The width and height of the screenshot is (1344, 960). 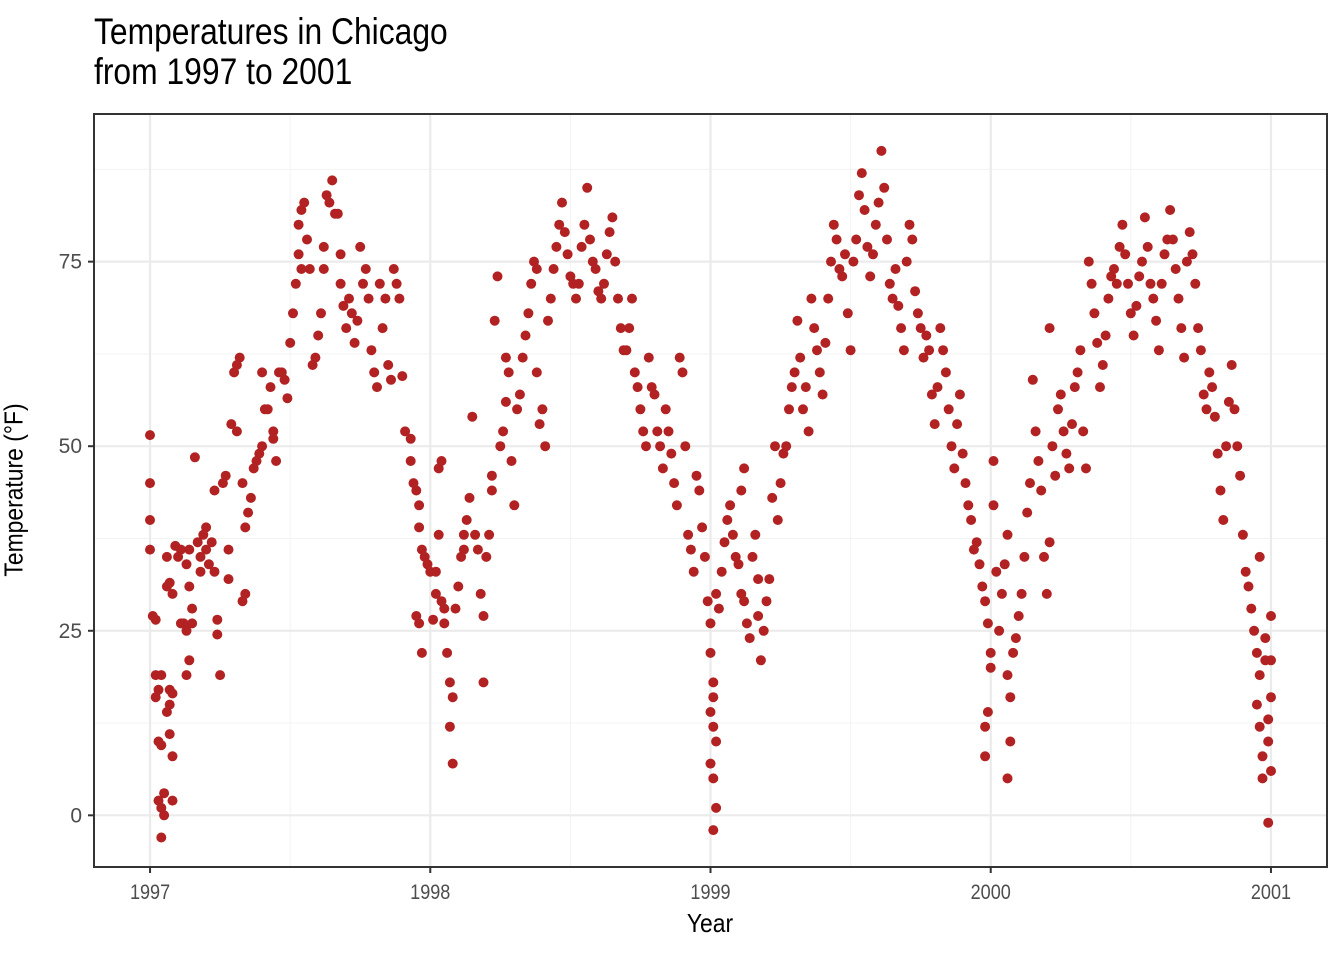 I want to click on y-tick-label: 50, so click(x=70, y=446).